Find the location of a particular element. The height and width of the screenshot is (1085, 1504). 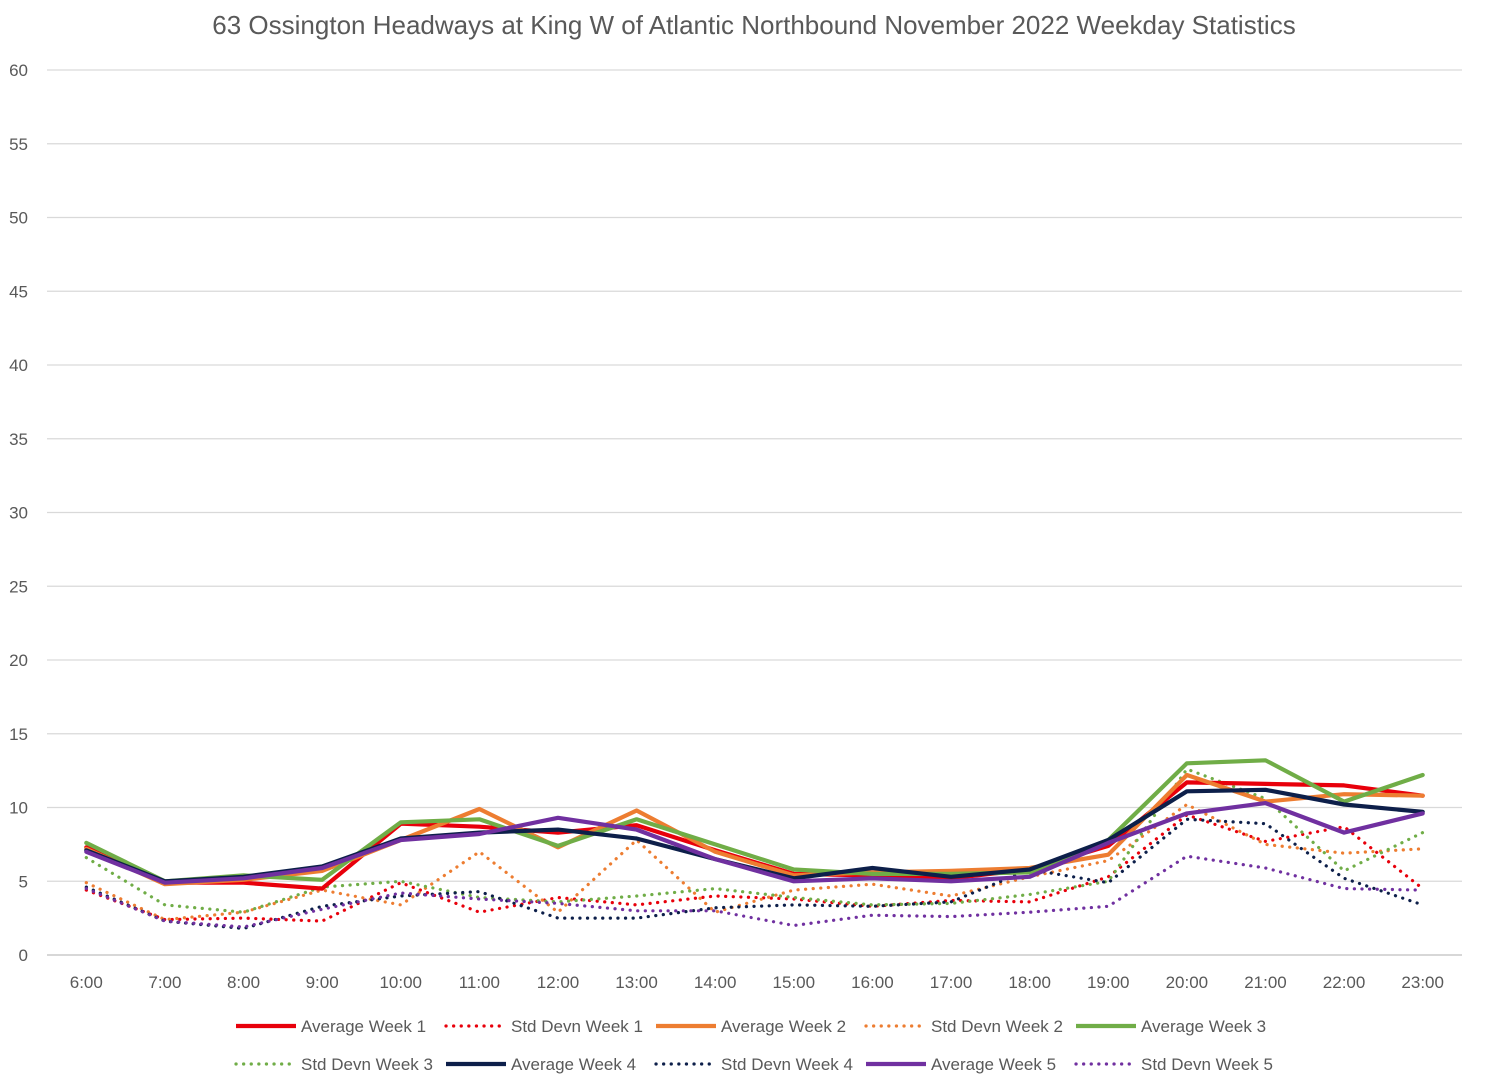

y-tick-label: 20 is located at coordinates (18, 660).